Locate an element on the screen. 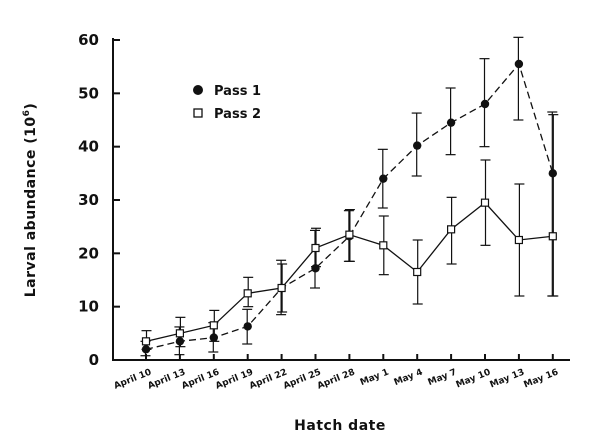 The width and height of the screenshot is (600, 448). x-tick-label: April 25 is located at coordinates (302, 380).